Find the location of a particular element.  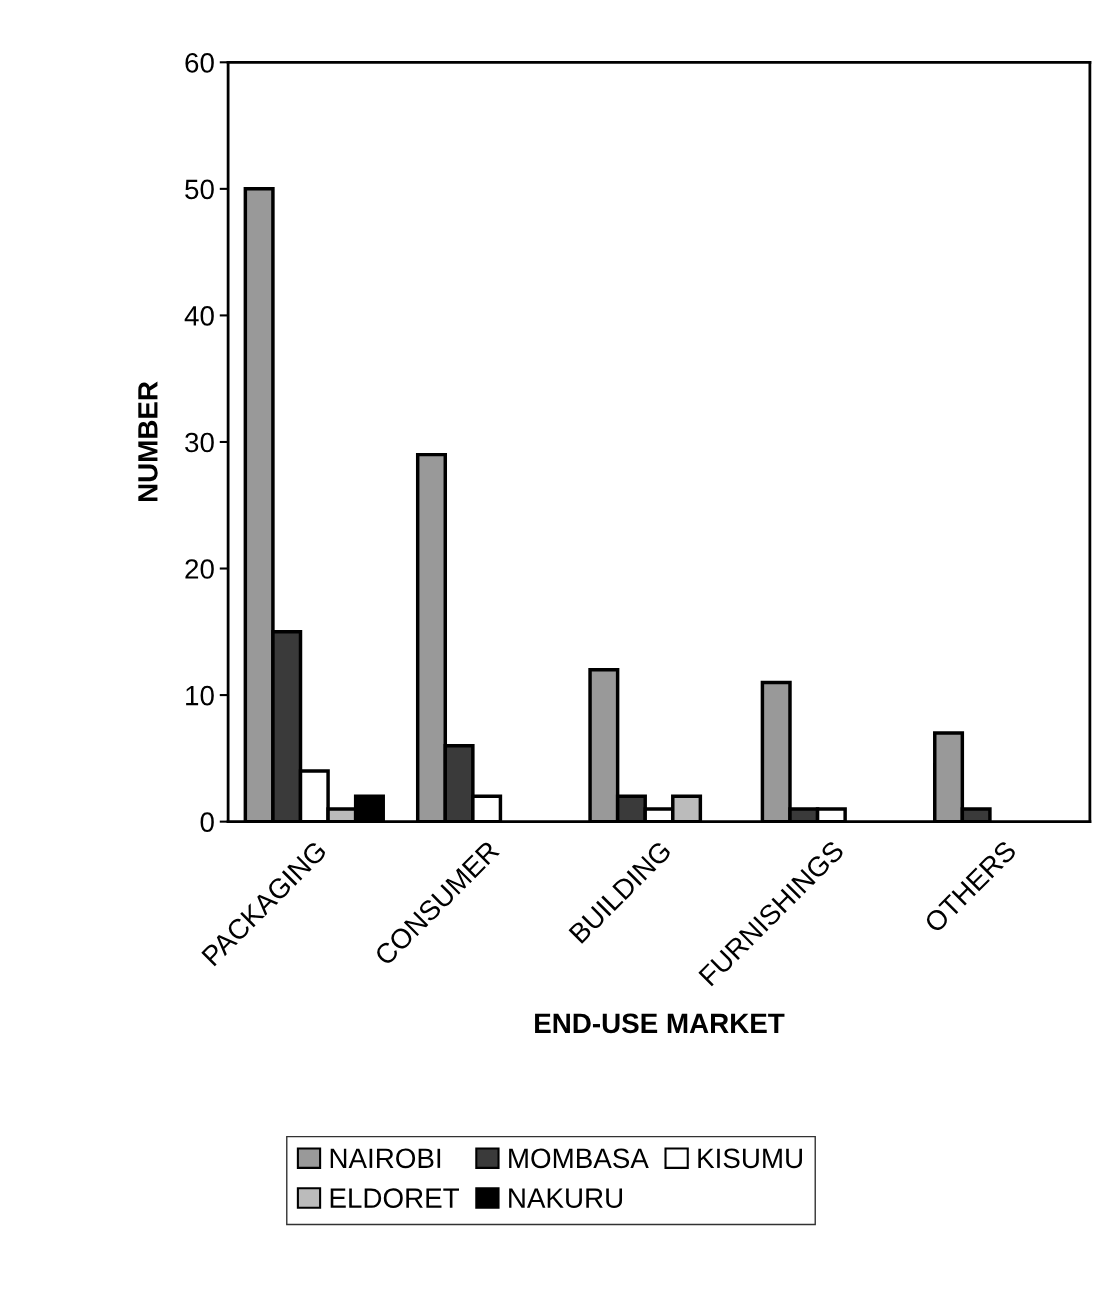

legend-label: NAKURU is located at coordinates (566, 1198).